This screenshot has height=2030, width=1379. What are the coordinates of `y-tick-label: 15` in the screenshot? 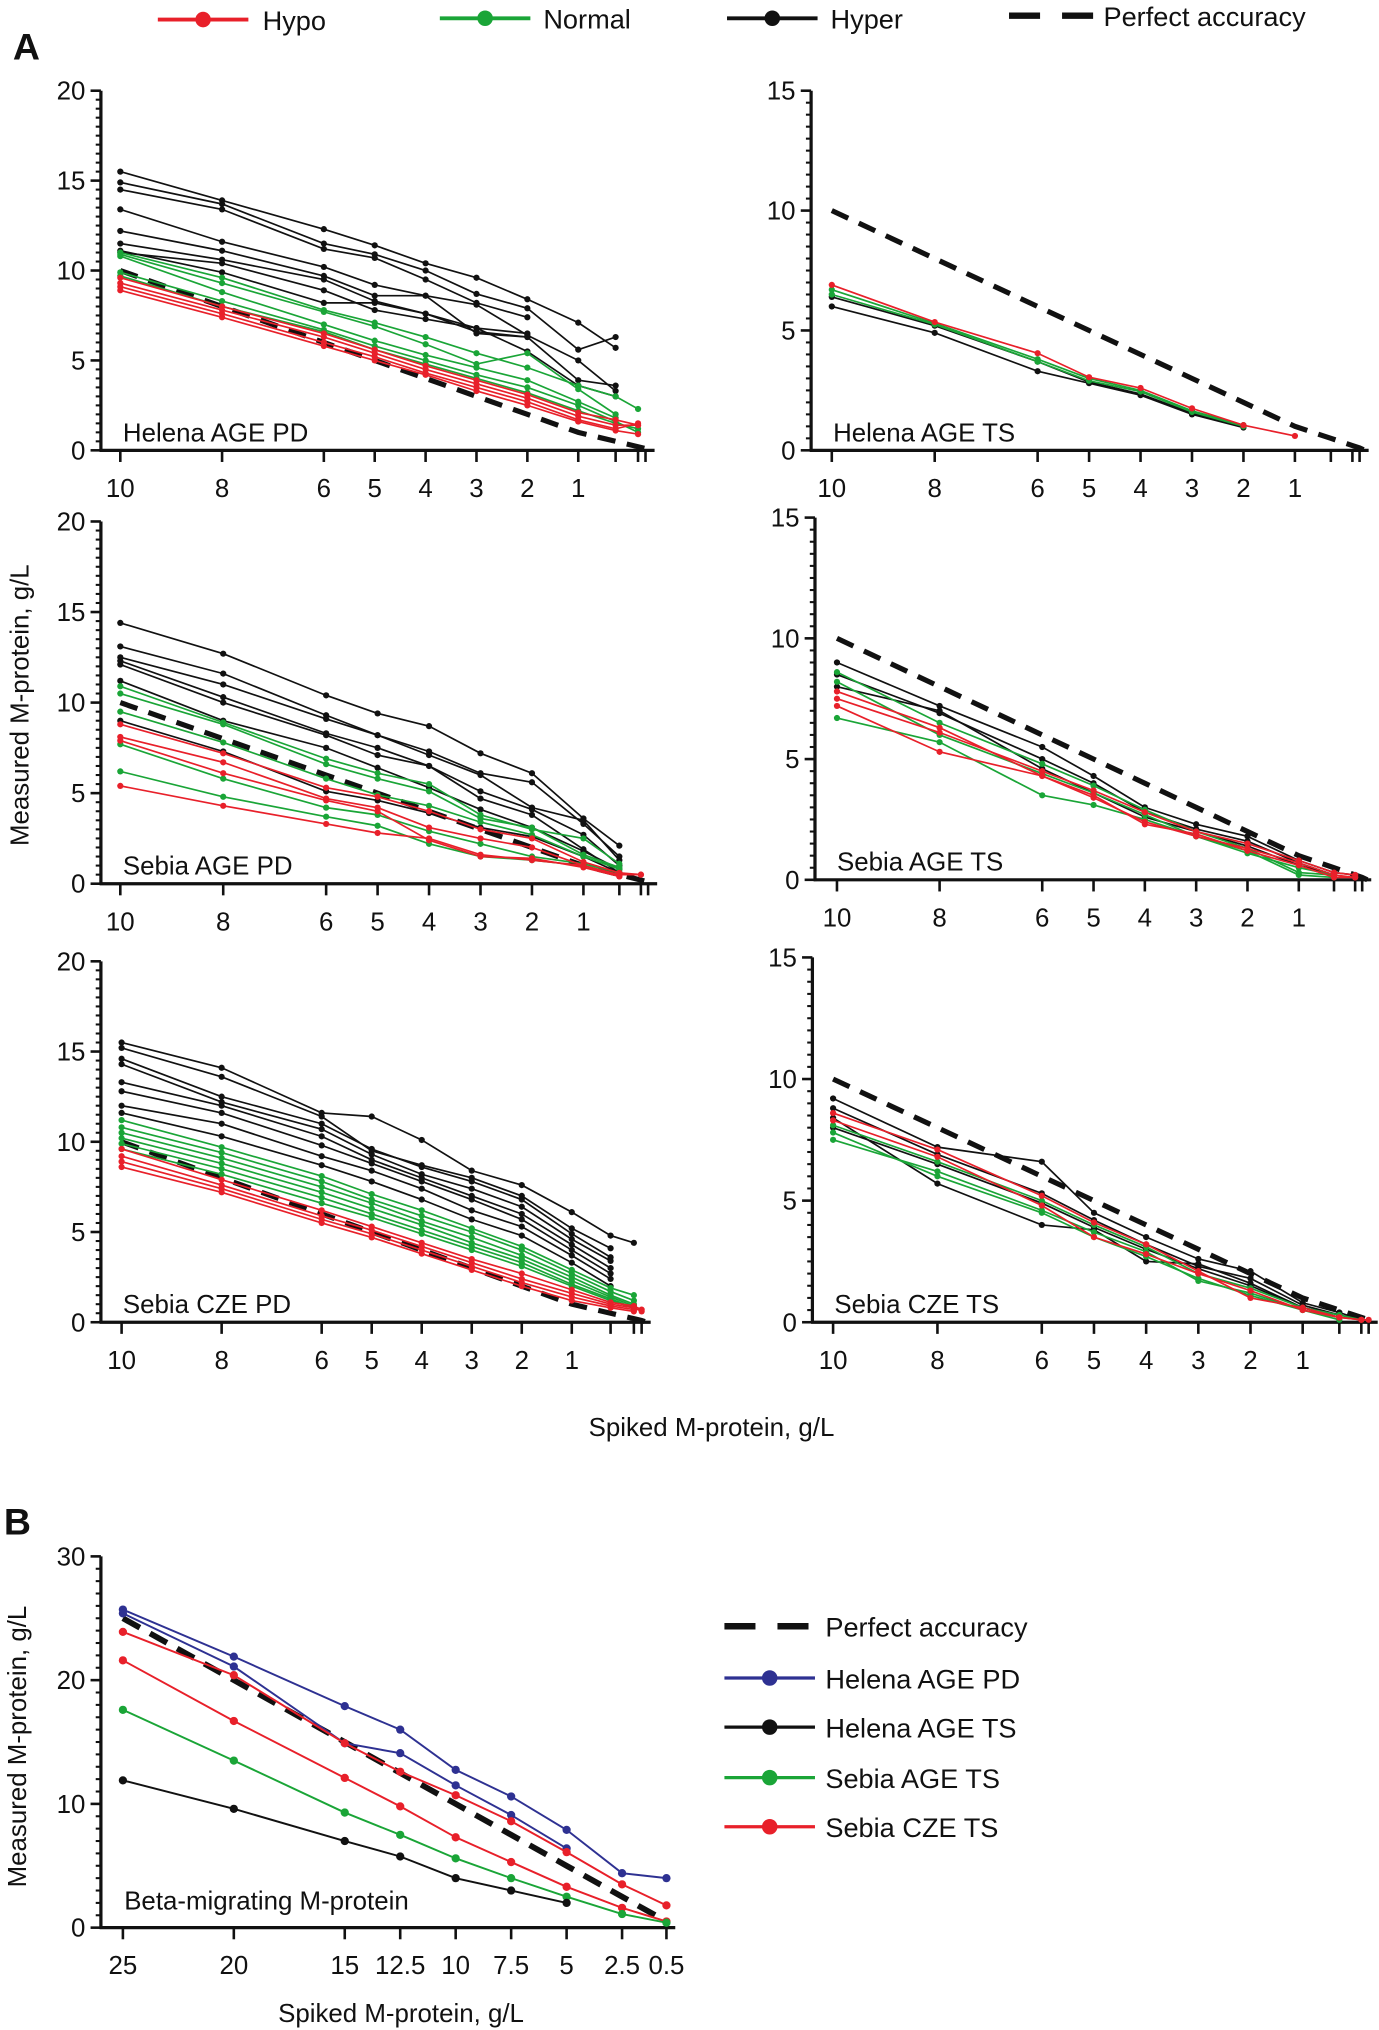 It's located at (781, 92).